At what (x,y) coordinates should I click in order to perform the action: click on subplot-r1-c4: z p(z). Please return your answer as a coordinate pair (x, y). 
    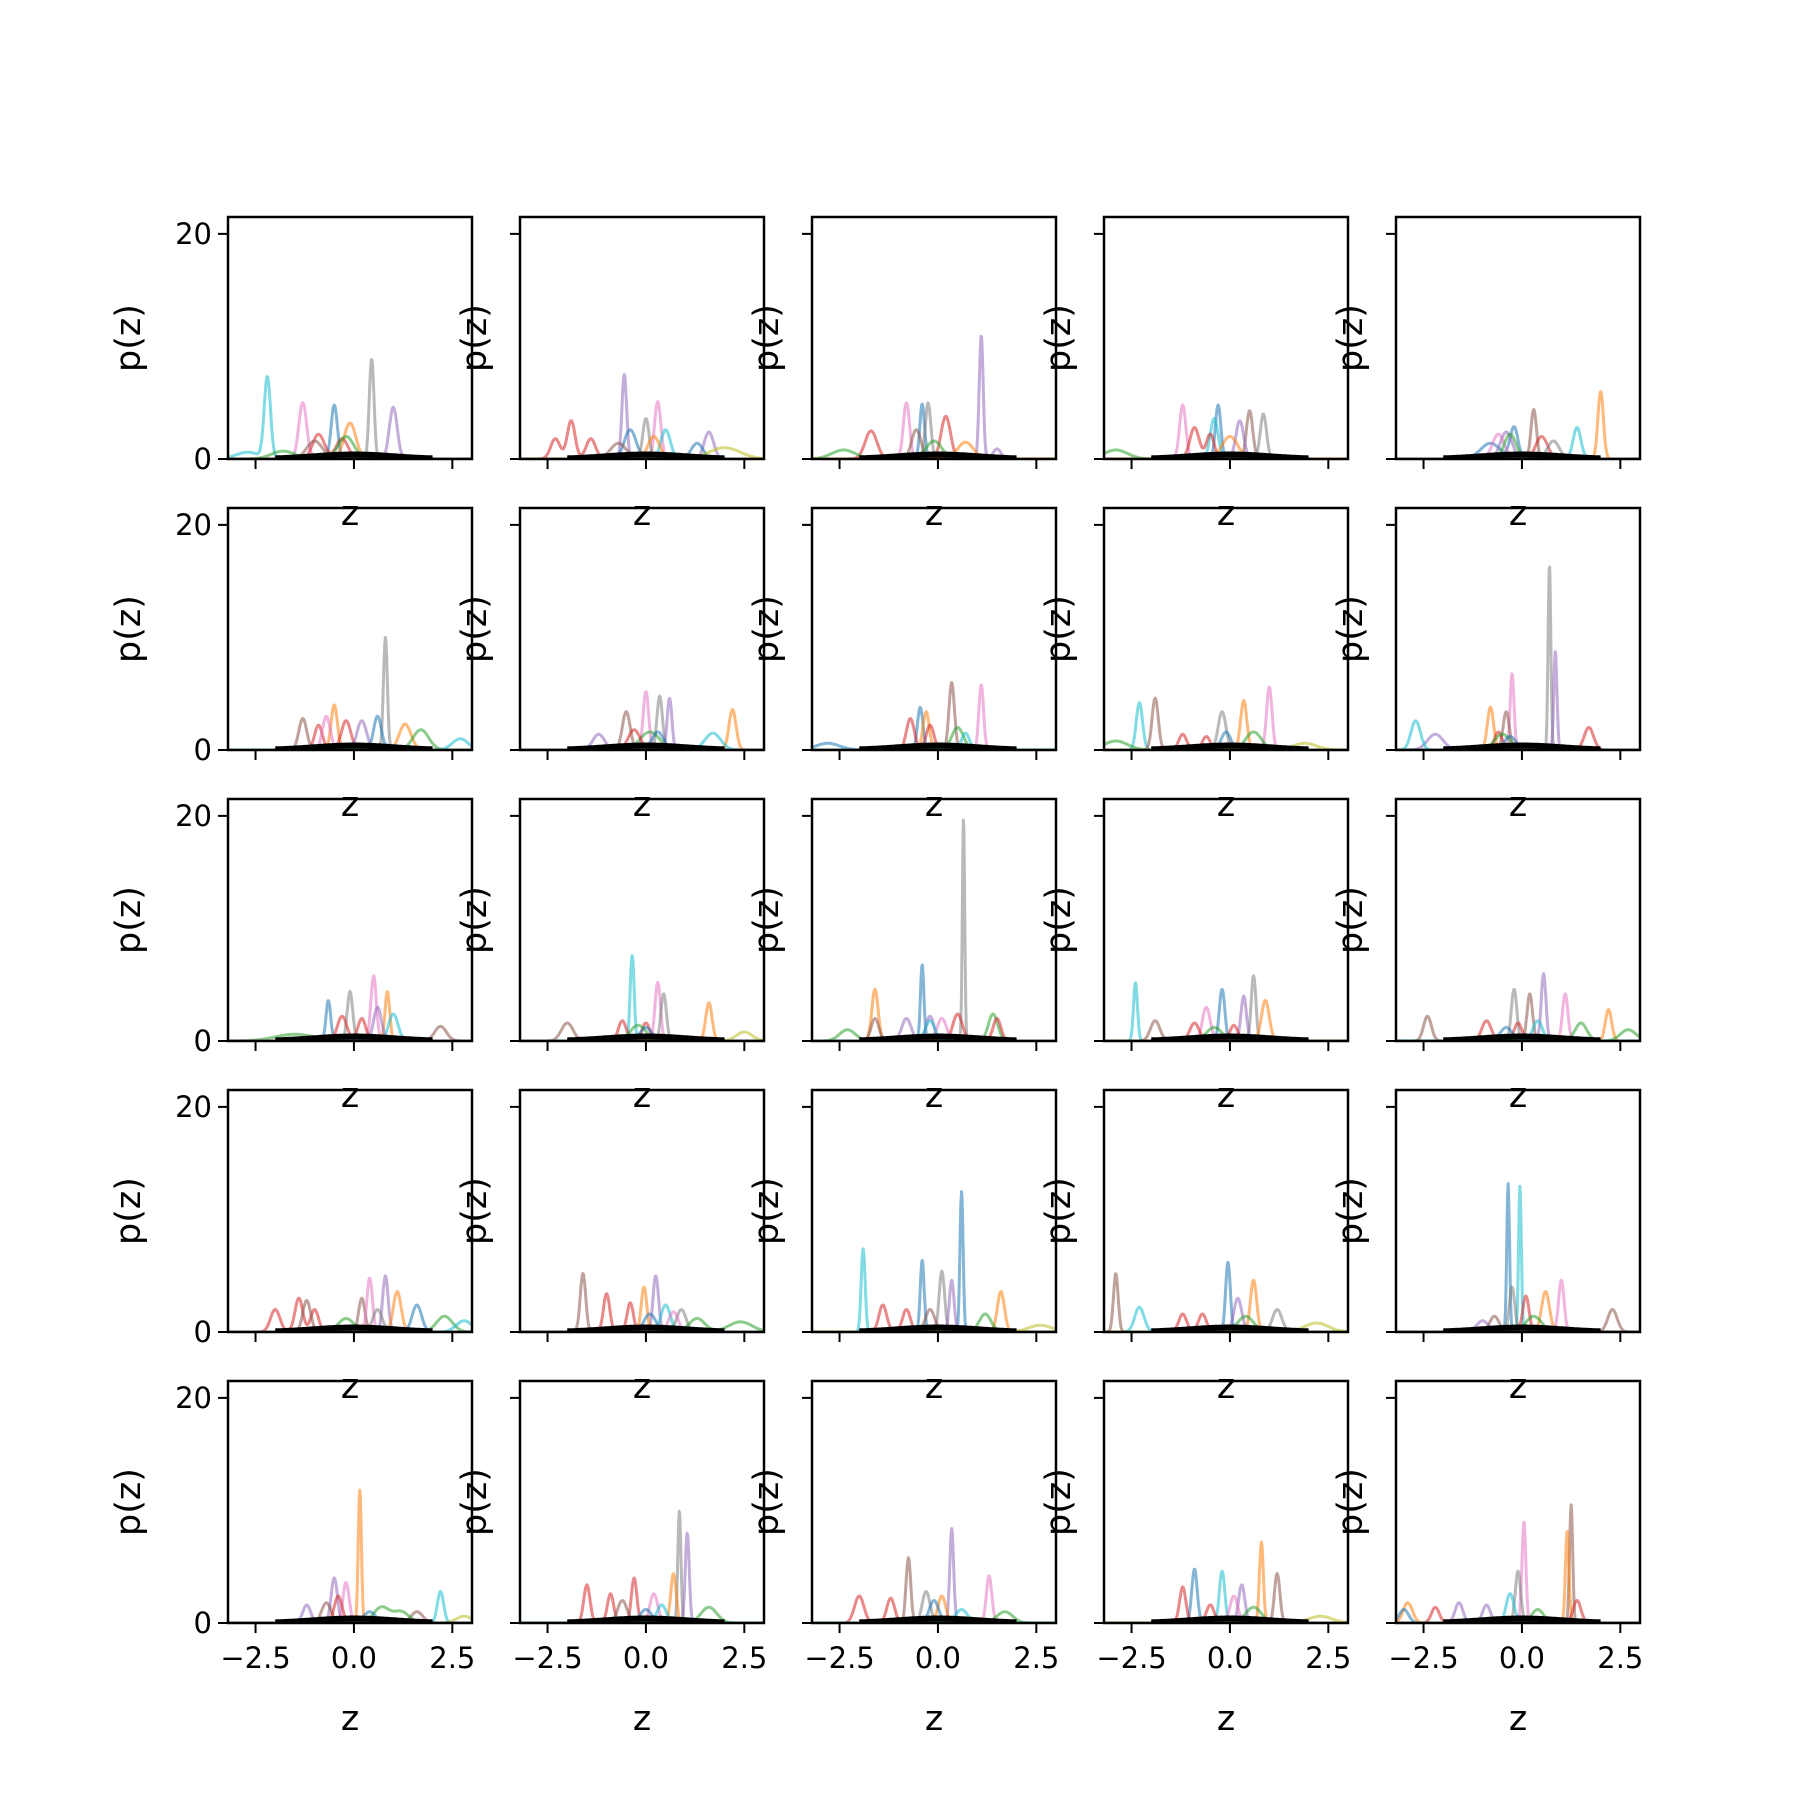
    Looking at the image, I should click on (1486, 665).